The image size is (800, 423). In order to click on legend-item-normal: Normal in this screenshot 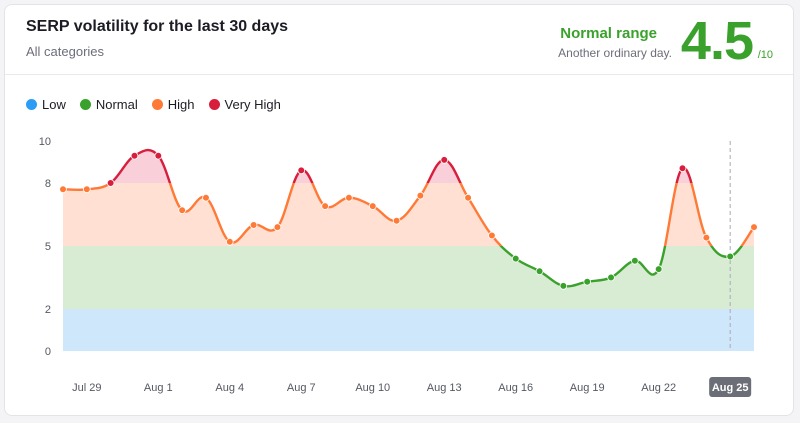, I will do `click(108, 104)`.